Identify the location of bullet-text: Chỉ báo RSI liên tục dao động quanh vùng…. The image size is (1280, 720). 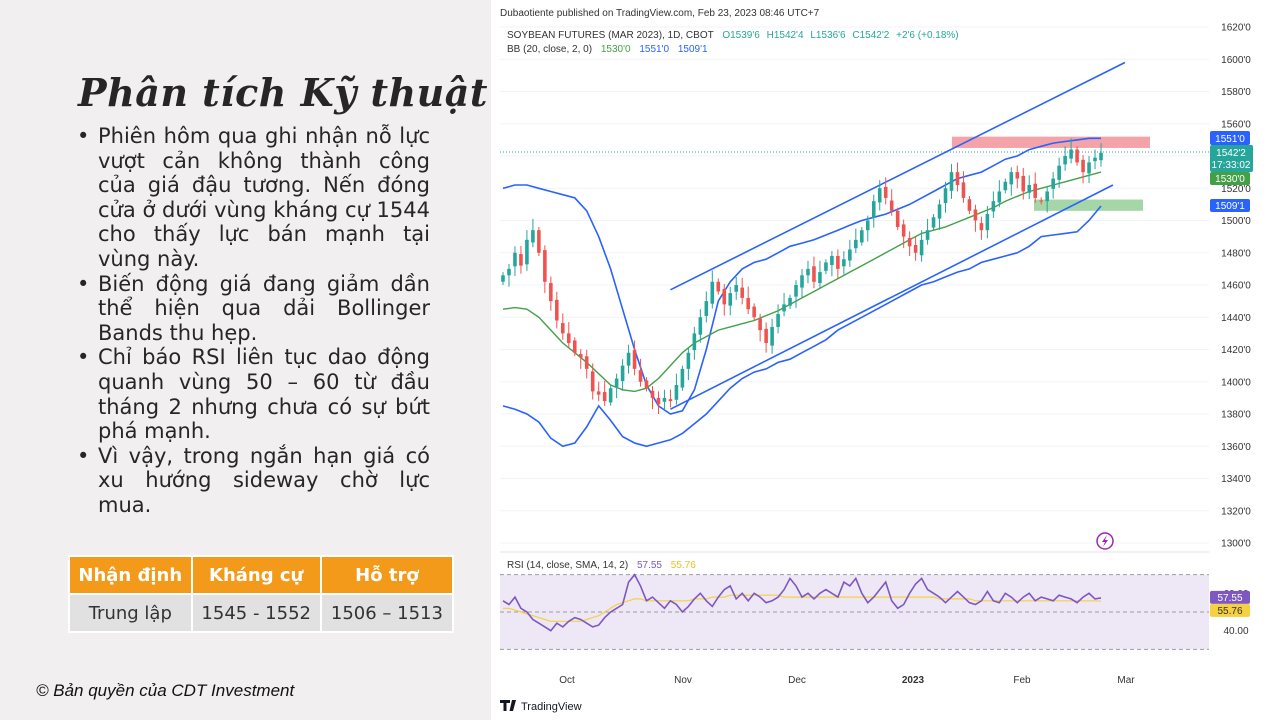
(264, 394).